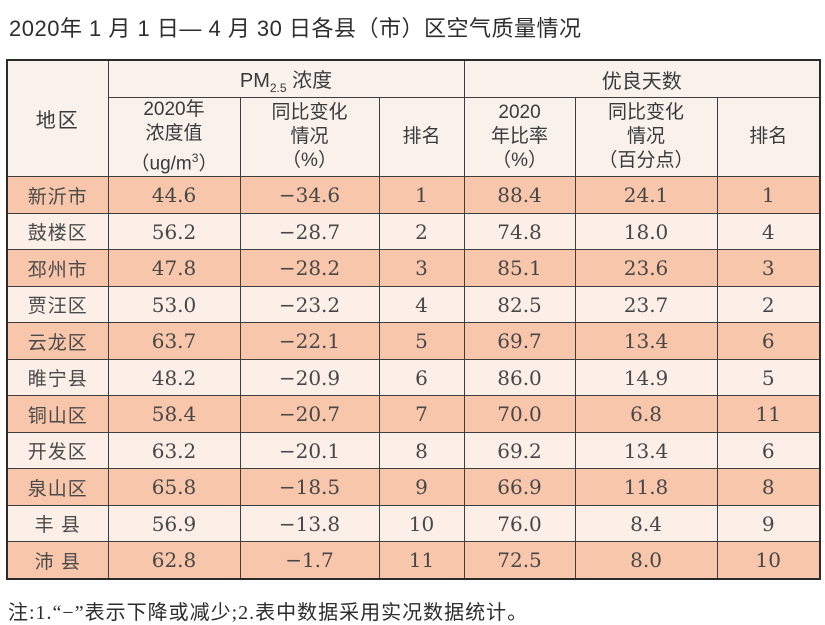 This screenshot has width=825, height=625. Describe the element at coordinates (309, 137) in the screenshot. I see `pm25-change-header: 同比变化 情况 （%）` at that location.